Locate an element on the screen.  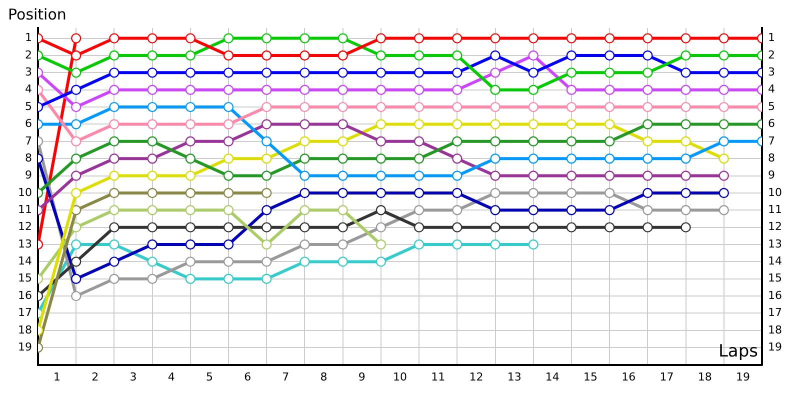
x-tick-label: 4 is located at coordinates (171, 377).